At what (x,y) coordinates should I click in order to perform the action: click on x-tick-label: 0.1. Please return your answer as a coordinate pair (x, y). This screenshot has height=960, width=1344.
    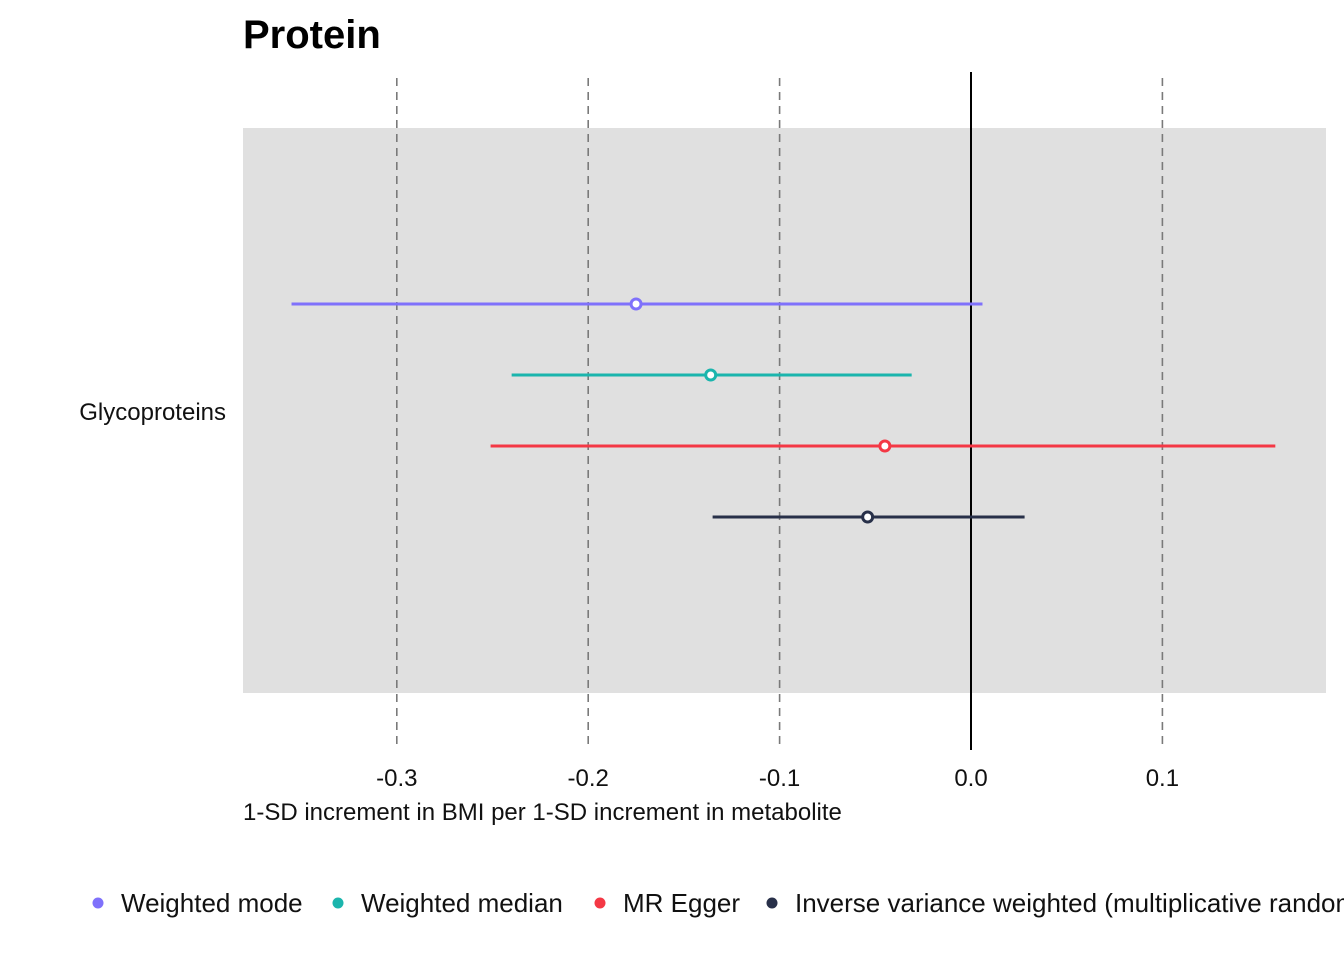
    Looking at the image, I should click on (1162, 778).